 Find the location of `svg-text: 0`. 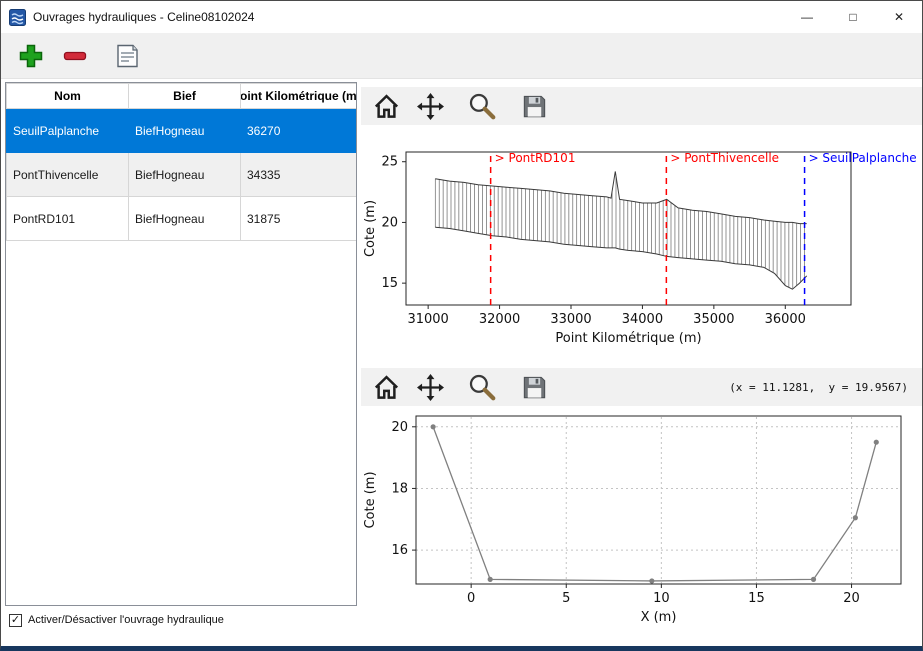

svg-text: 0 is located at coordinates (471, 598).